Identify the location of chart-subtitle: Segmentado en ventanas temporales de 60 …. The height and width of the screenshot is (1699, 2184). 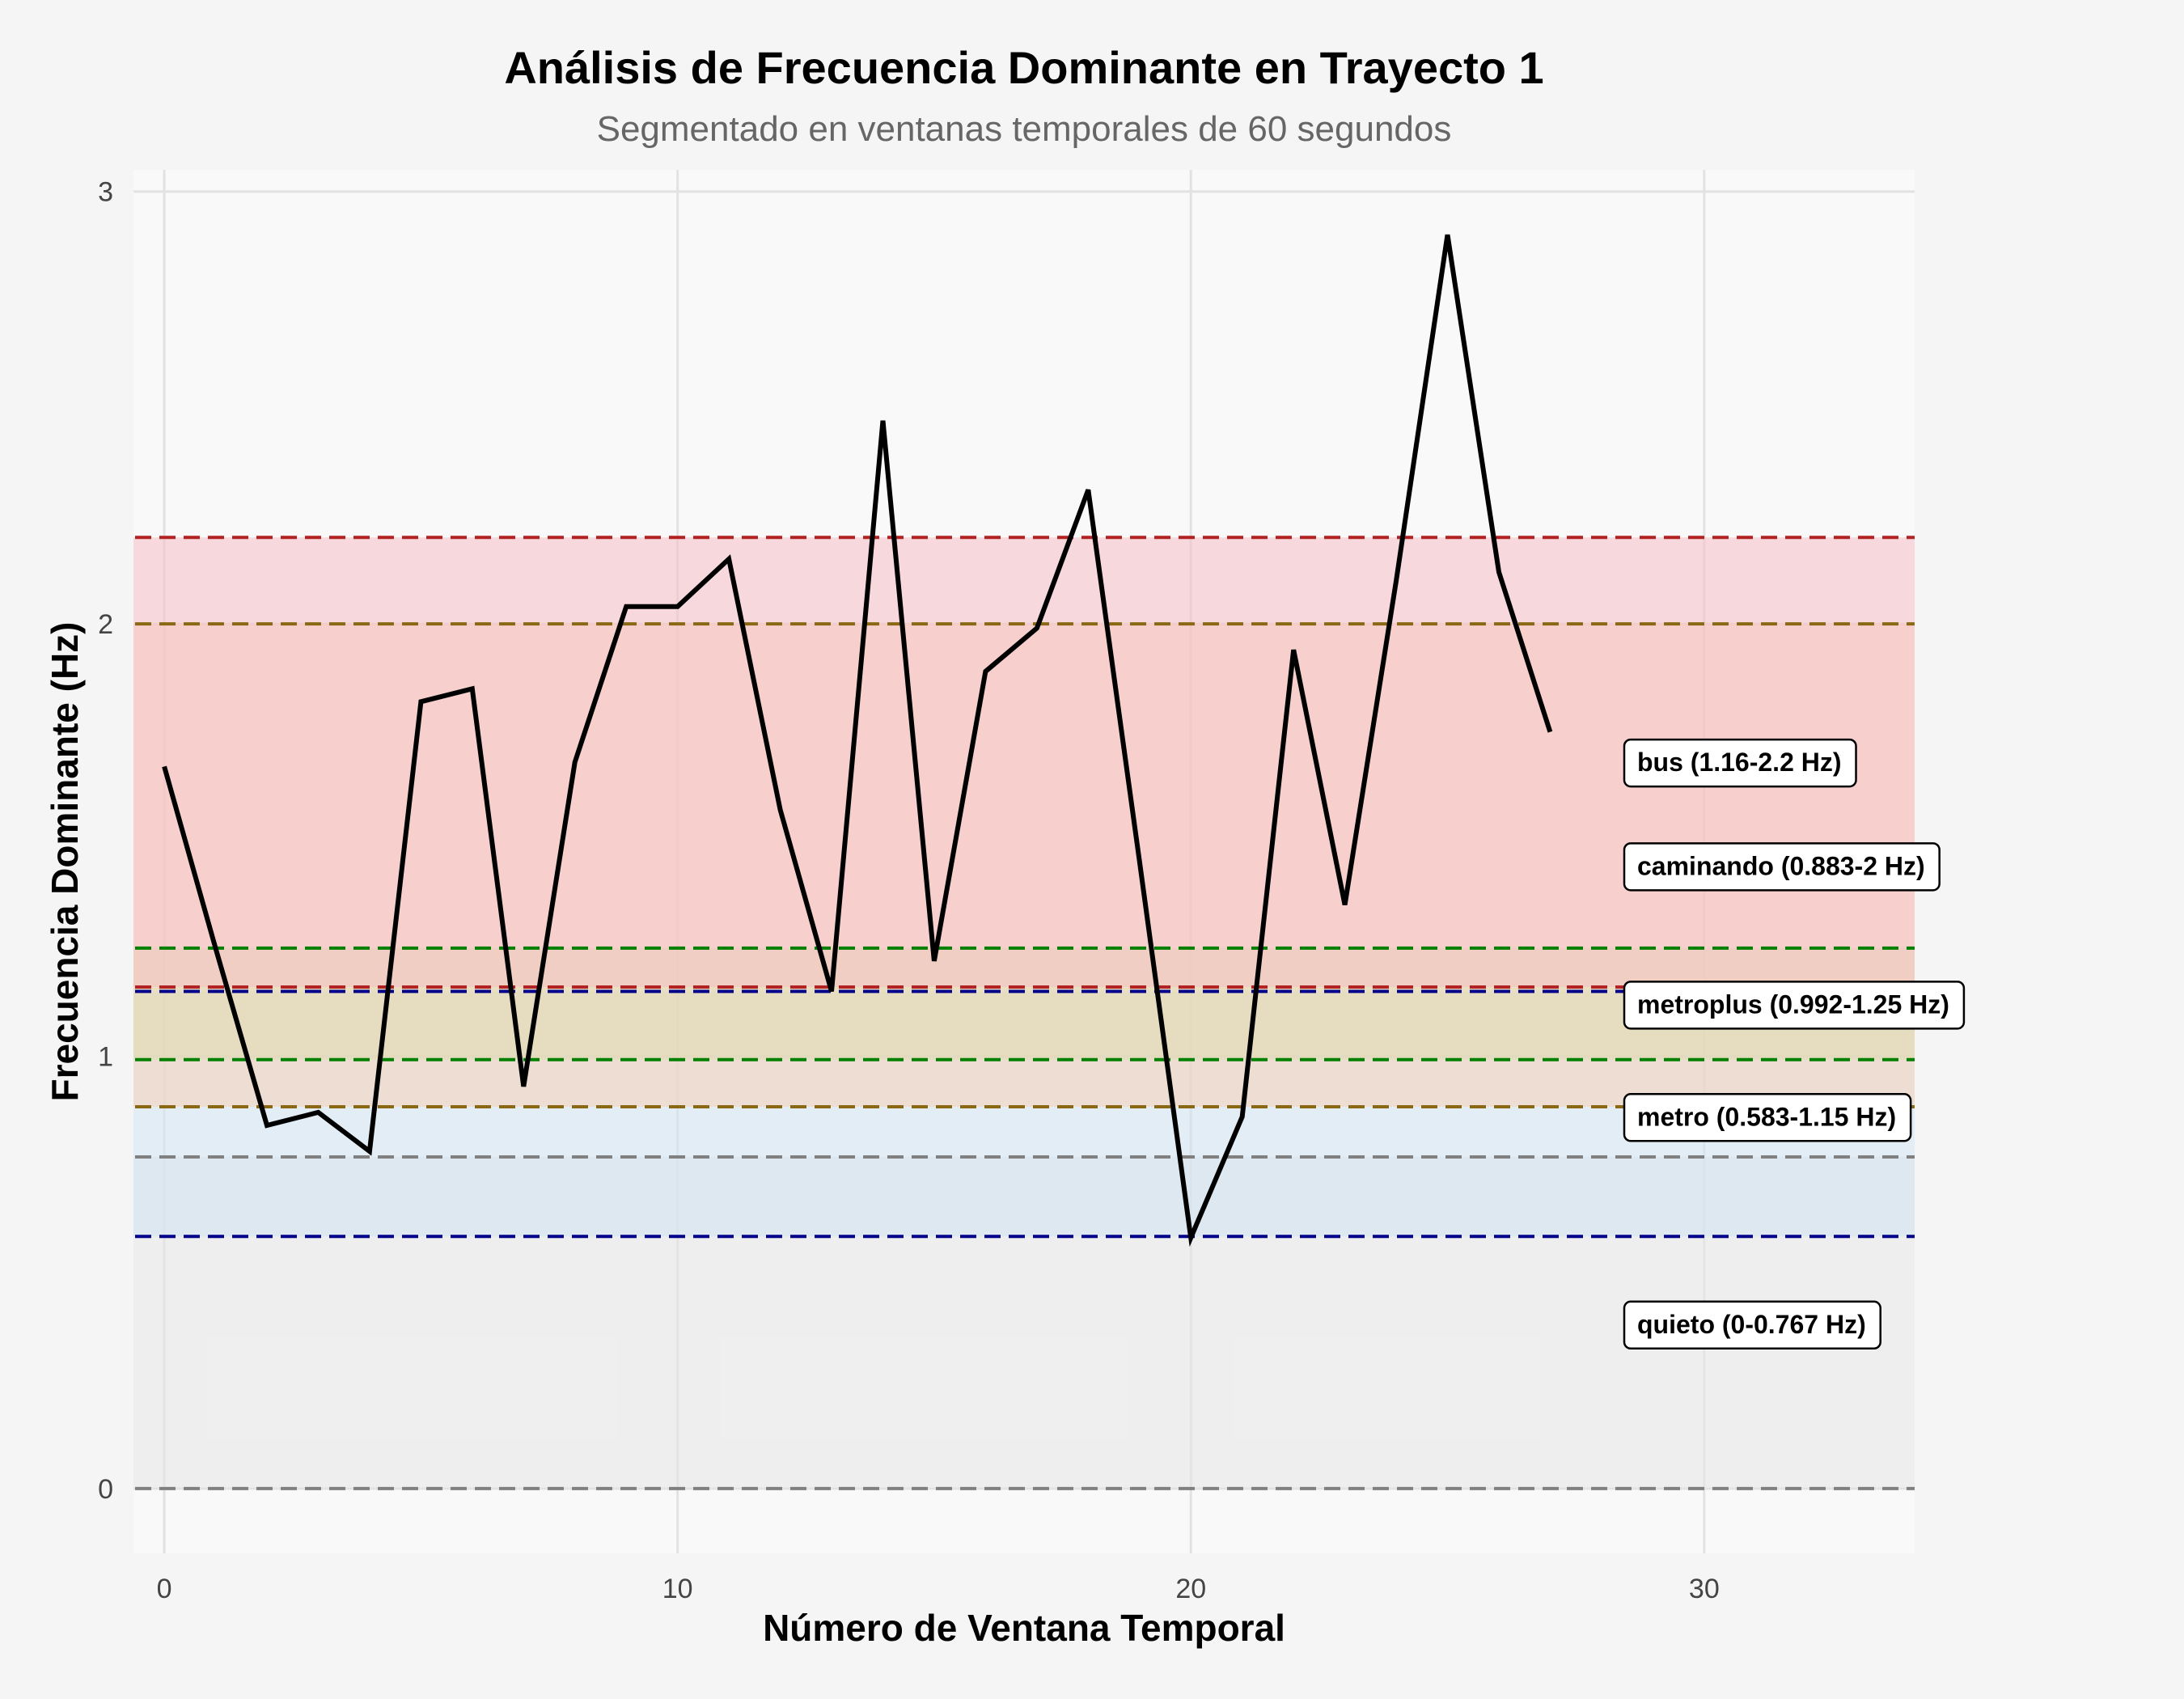
(1024, 129).